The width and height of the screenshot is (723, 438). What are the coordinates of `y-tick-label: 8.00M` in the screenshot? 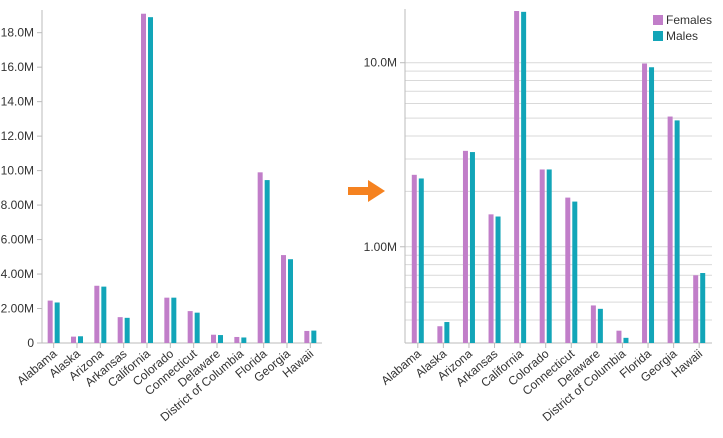 It's located at (17, 205).